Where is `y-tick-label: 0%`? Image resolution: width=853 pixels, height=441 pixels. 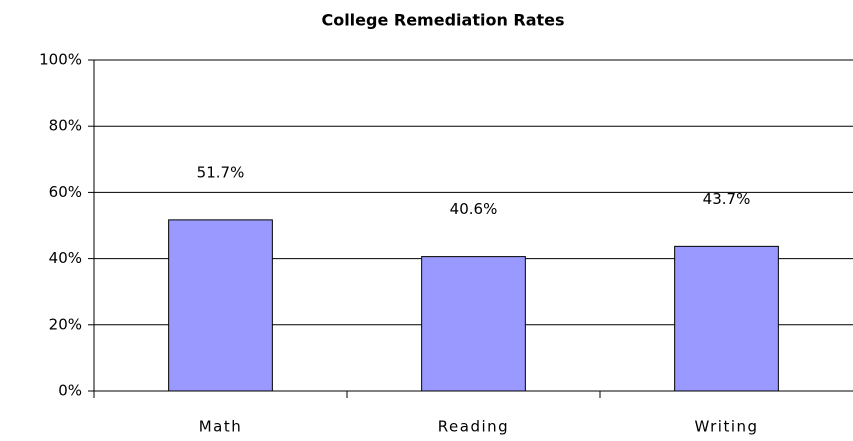 y-tick-label: 0% is located at coordinates (70, 391).